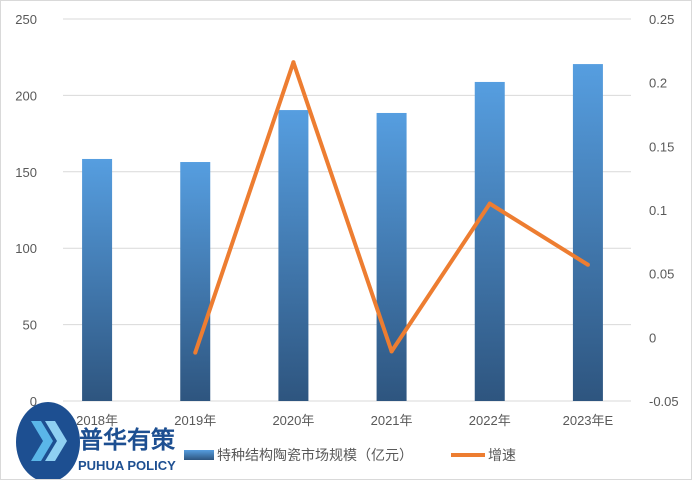 The height and width of the screenshot is (480, 692). I want to click on y-right-tick-label: 0.1, so click(658, 210).